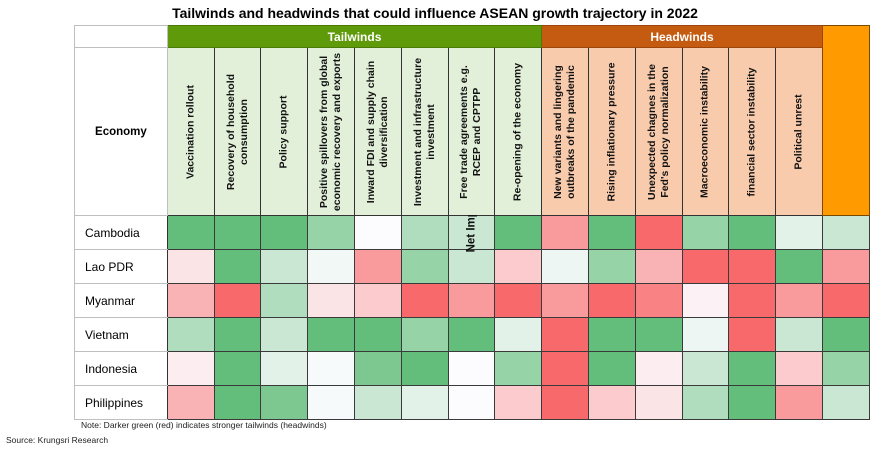  I want to click on economy-header: Economy, so click(121, 131).